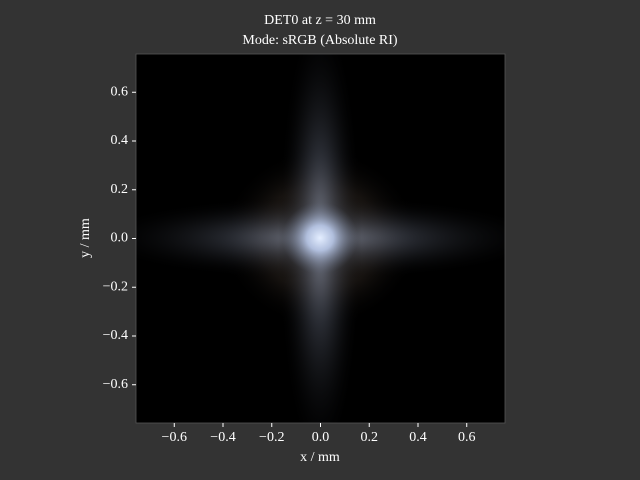  Describe the element at coordinates (321, 437) in the screenshot. I see `x-tick-label: 0.0` at that location.